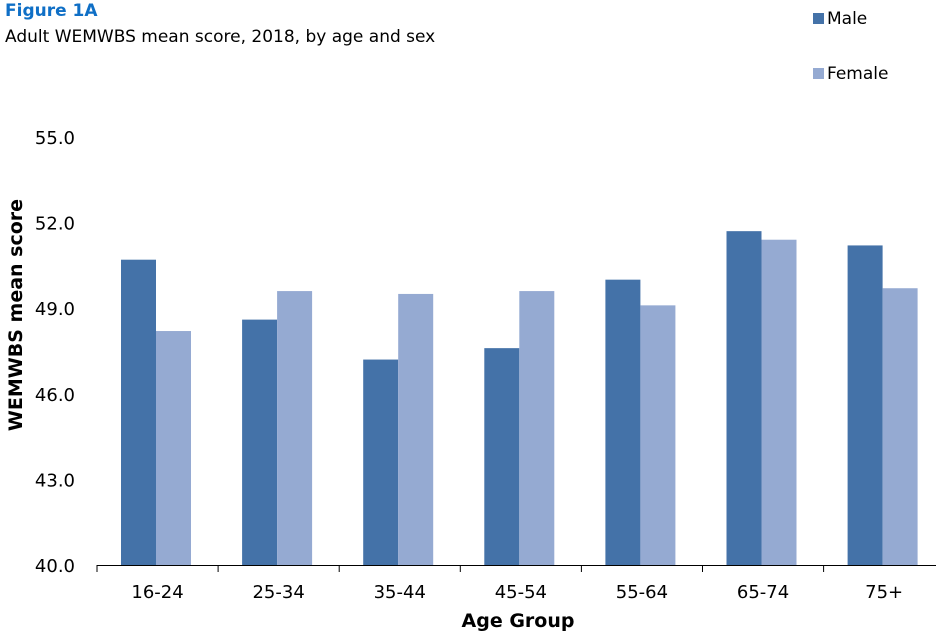 This screenshot has width=936, height=631. Describe the element at coordinates (55, 395) in the screenshot. I see `y-tick-label: 46.0` at that location.